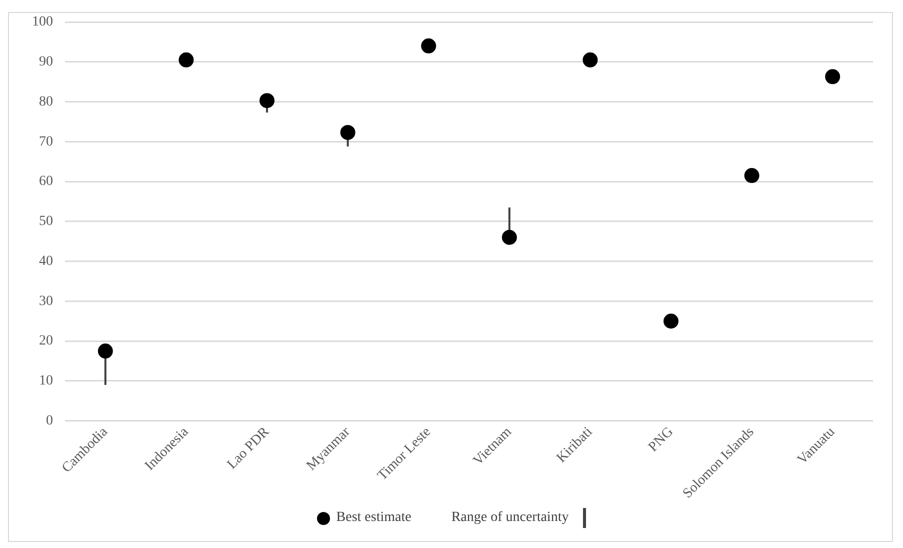 The width and height of the screenshot is (903, 548). I want to click on y-tick-label: 60, so click(46, 182).